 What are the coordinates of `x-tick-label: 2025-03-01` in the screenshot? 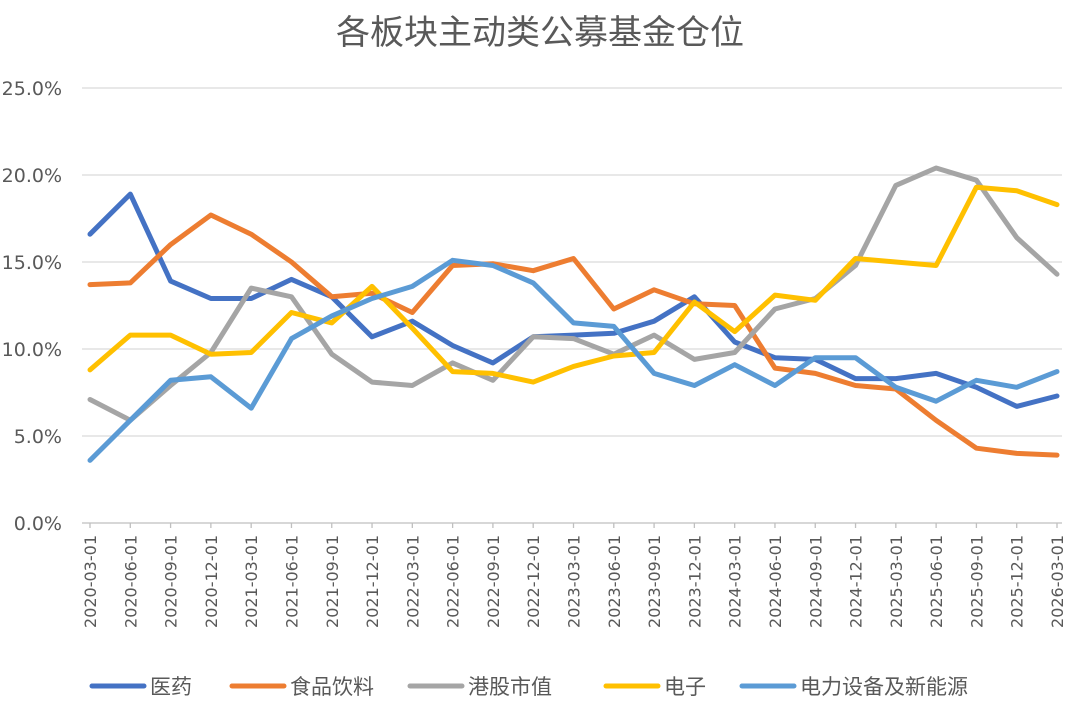 It's located at (896, 581).